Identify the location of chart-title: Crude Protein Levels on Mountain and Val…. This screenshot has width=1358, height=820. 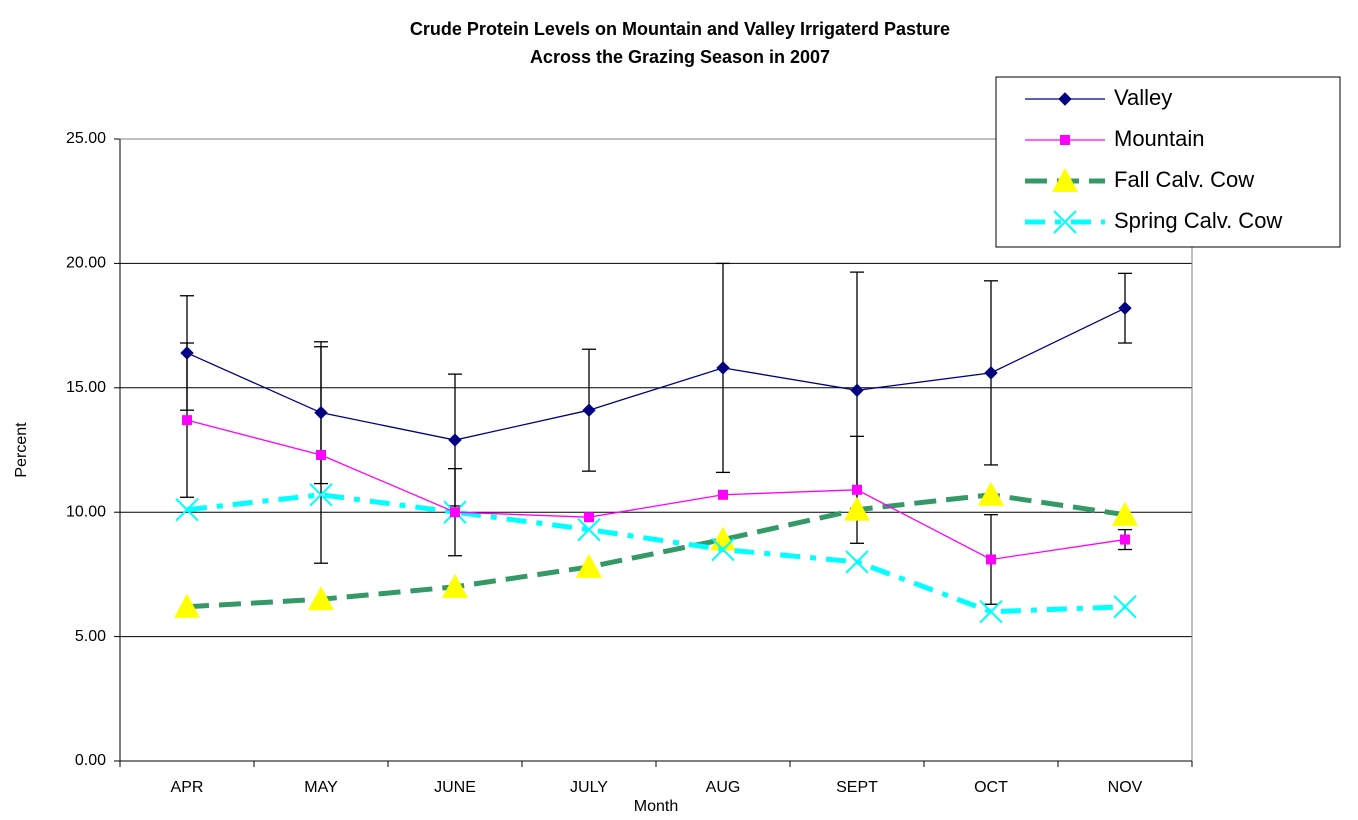
(680, 29).